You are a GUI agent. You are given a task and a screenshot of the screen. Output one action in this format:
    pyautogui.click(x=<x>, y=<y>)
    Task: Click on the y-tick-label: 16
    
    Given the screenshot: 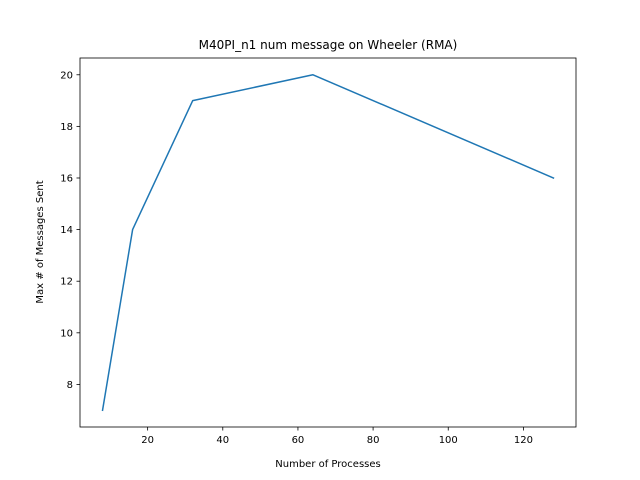 What is the action you would take?
    pyautogui.click(x=66, y=178)
    